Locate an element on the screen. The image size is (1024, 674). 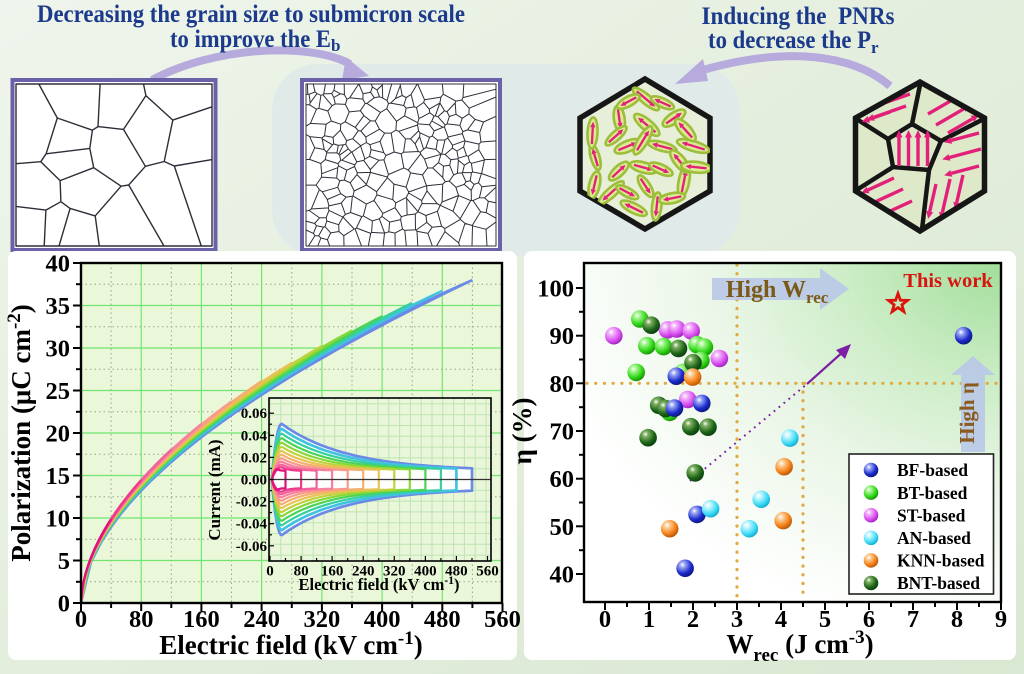
svg-text: BT-based is located at coordinates (932, 493).